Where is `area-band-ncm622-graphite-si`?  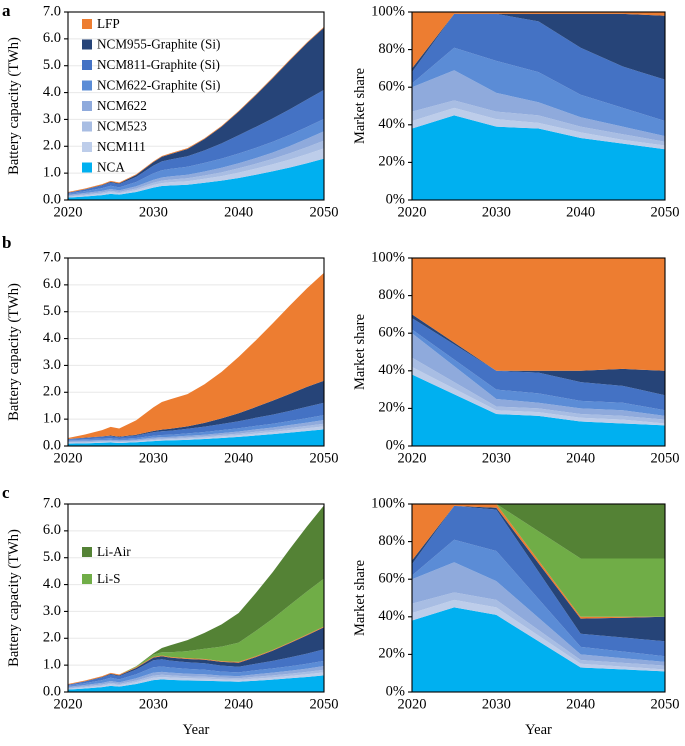
area-band-ncm622-graphite-si is located at coordinates (538, 372).